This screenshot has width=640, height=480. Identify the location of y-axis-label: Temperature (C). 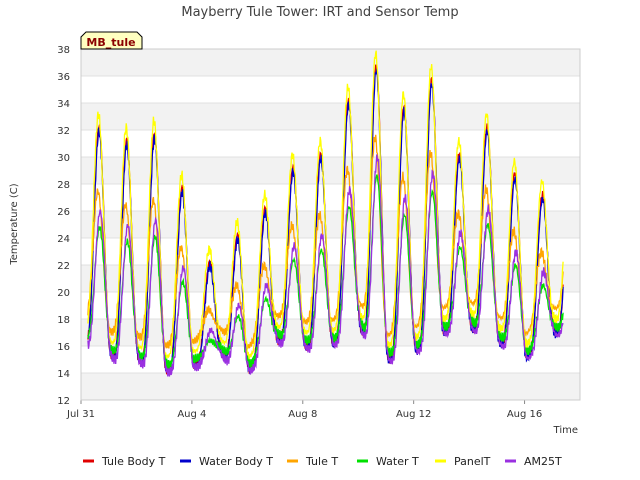
(14, 224).